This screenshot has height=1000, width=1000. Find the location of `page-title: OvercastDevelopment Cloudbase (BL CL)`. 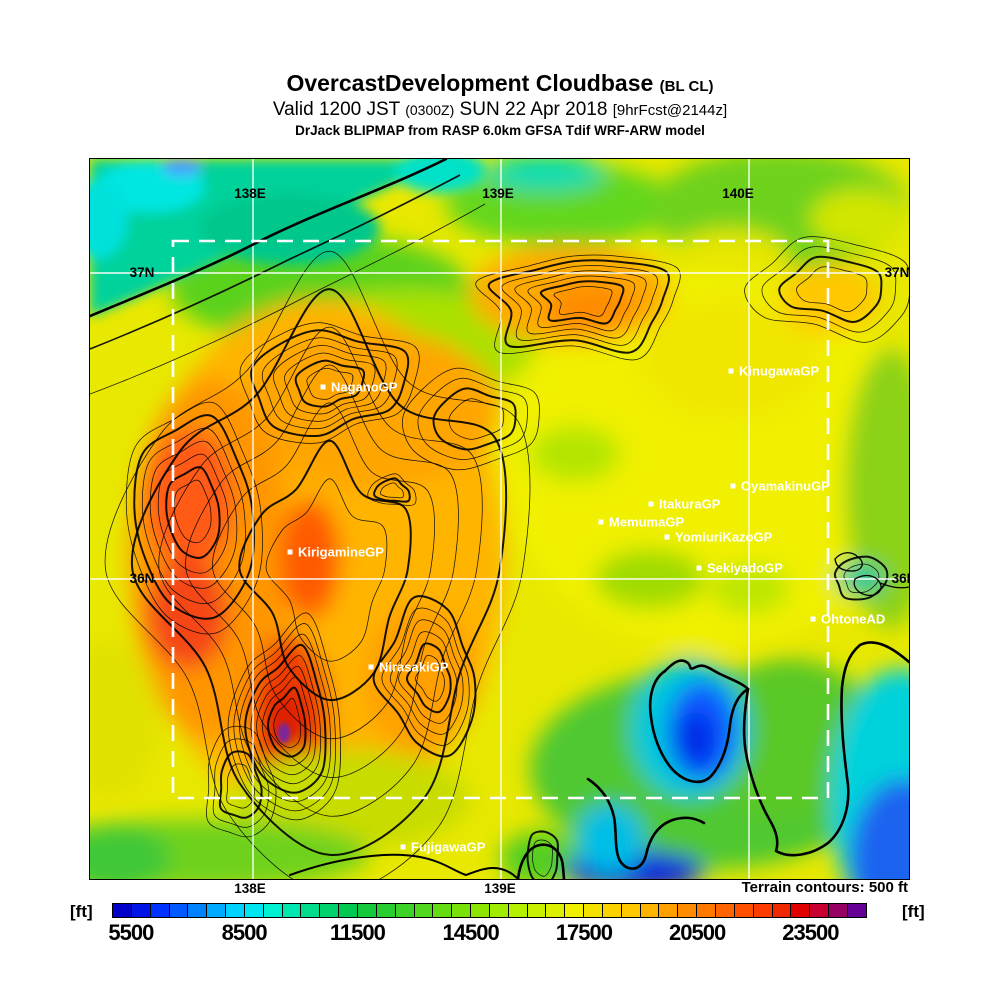

page-title: OvercastDevelopment Cloudbase (BL CL) is located at coordinates (500, 83).